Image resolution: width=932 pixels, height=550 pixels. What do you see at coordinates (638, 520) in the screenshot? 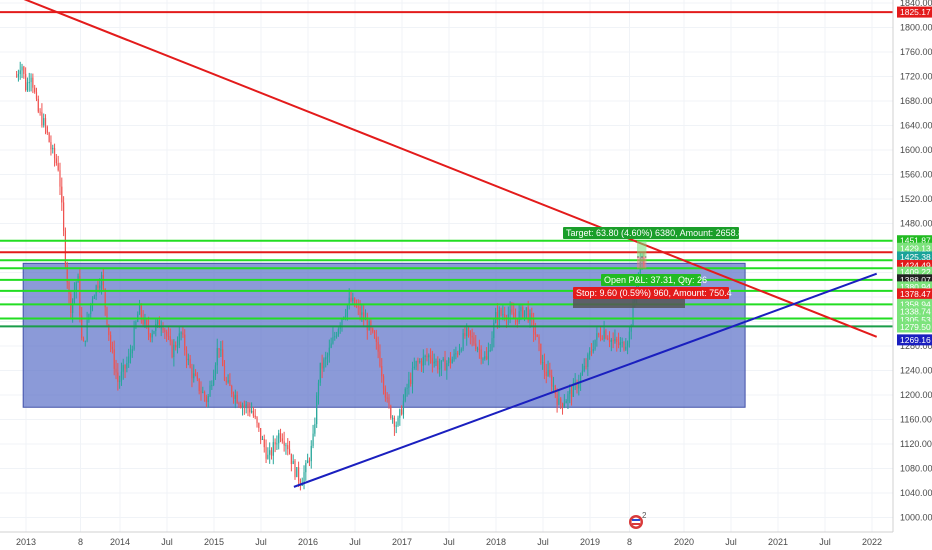
I see `events-icon: 2` at bounding box center [638, 520].